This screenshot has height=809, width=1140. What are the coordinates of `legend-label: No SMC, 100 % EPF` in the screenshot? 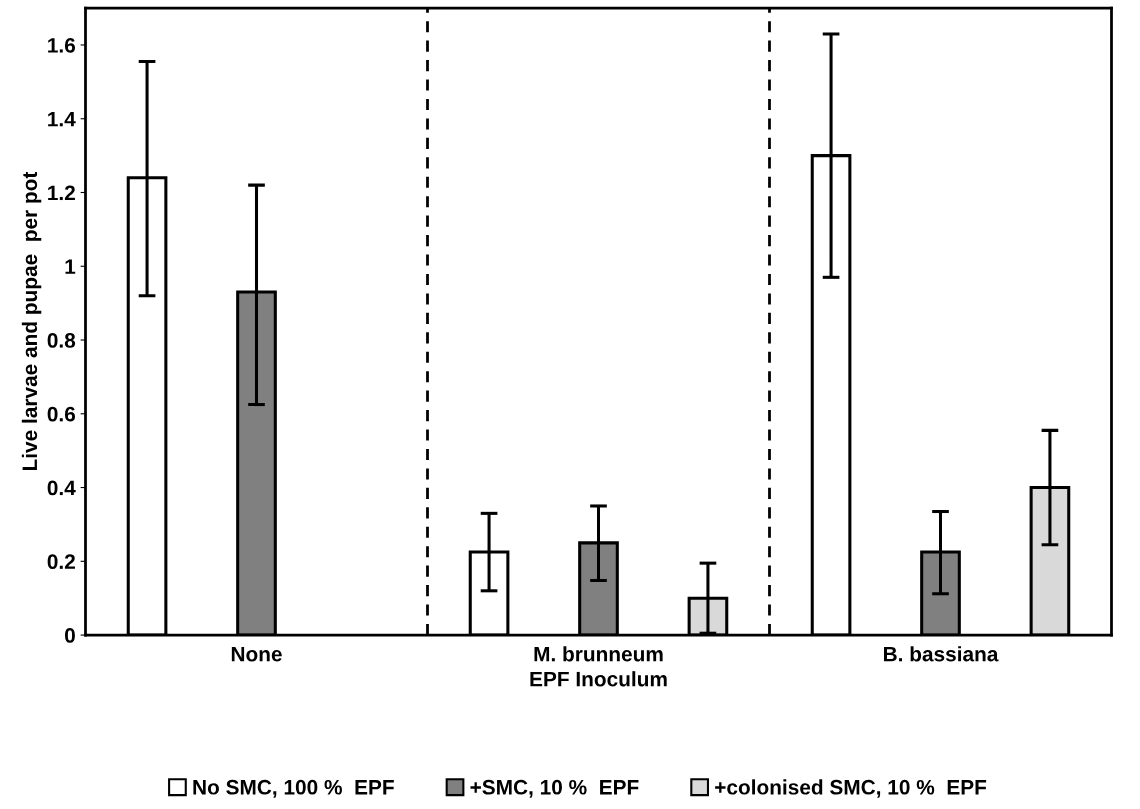 It's located at (293, 788).